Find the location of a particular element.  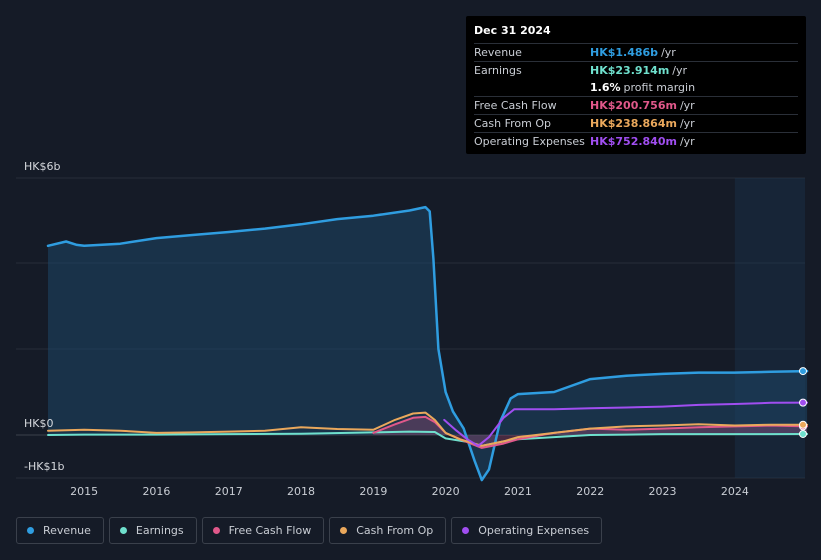

x-tick-label: 2019 is located at coordinates (373, 491).